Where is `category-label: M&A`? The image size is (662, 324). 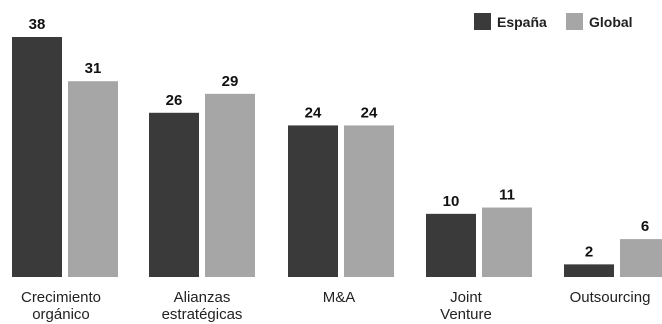
category-label: M&A is located at coordinates (339, 297).